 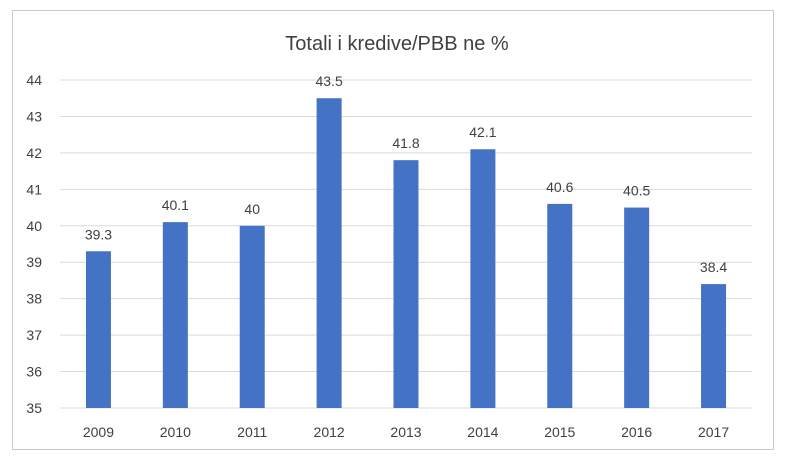 What do you see at coordinates (34, 226) in the screenshot?
I see `y-tick-label: 40` at bounding box center [34, 226].